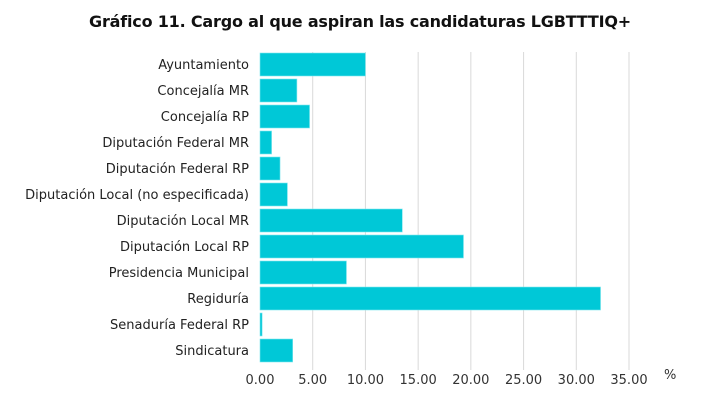  I want to click on x-tick-labels: 0.00 5.00 10.00 15.00 20.00 25.00 30.00 35.00, so click(447, 380).